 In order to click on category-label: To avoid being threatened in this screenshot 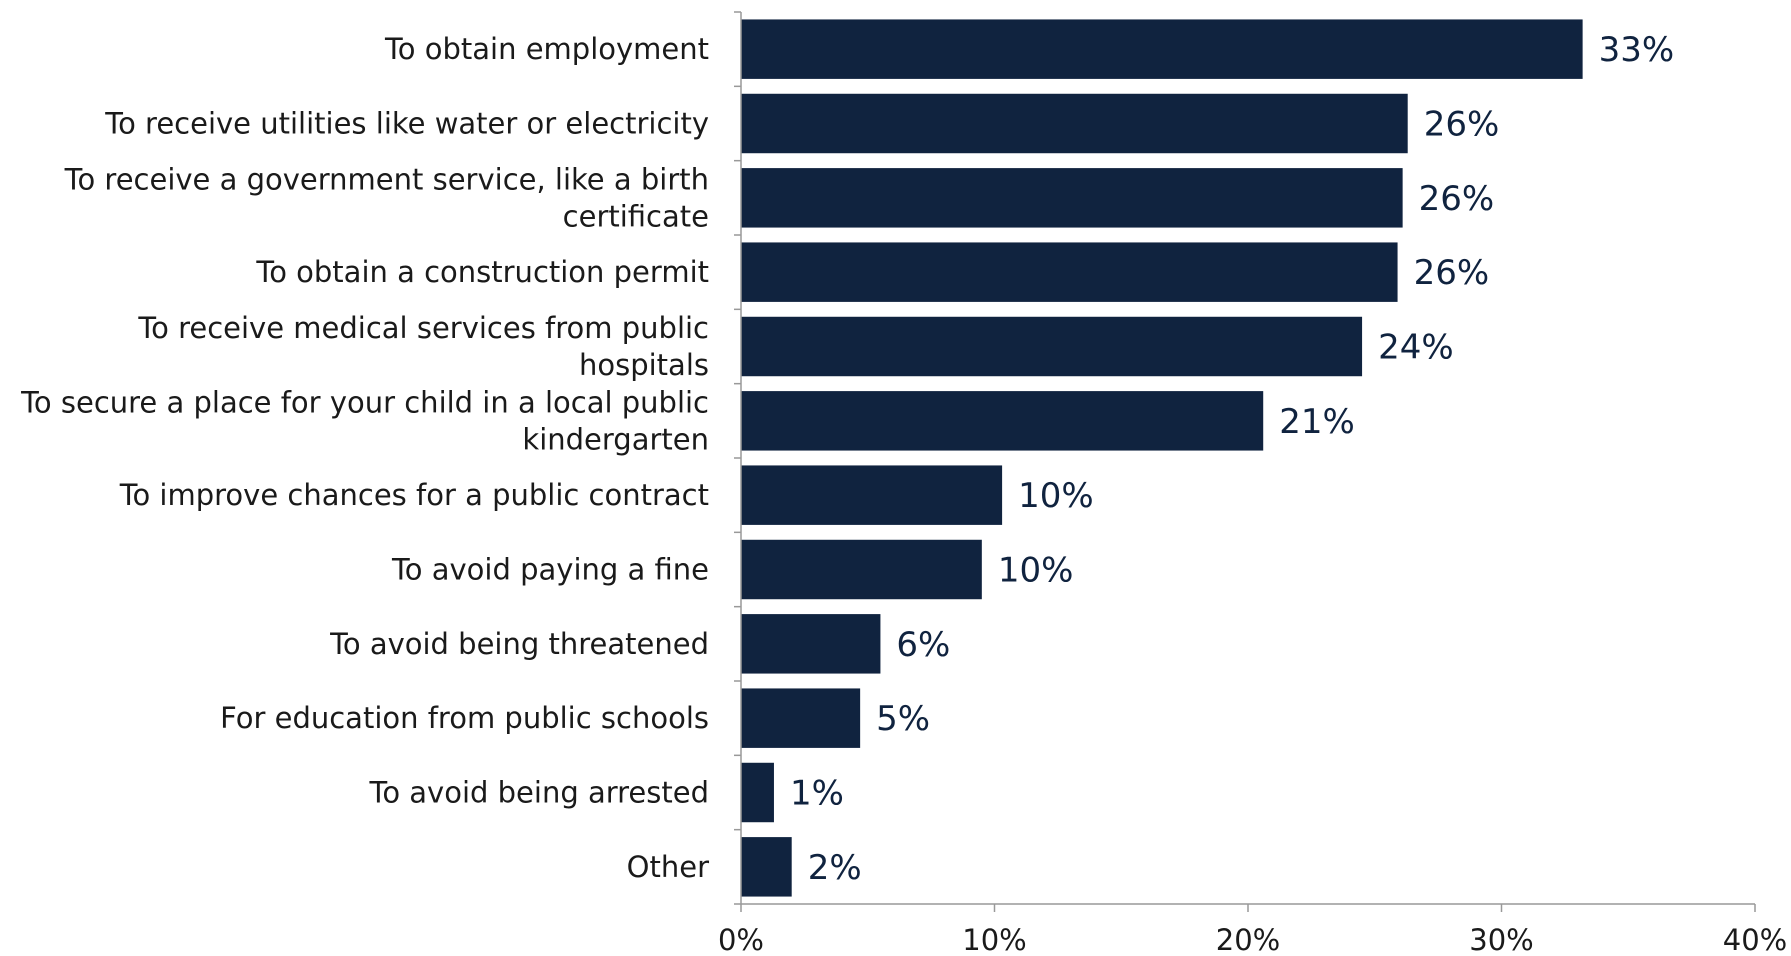, I will do `click(519, 644)`.